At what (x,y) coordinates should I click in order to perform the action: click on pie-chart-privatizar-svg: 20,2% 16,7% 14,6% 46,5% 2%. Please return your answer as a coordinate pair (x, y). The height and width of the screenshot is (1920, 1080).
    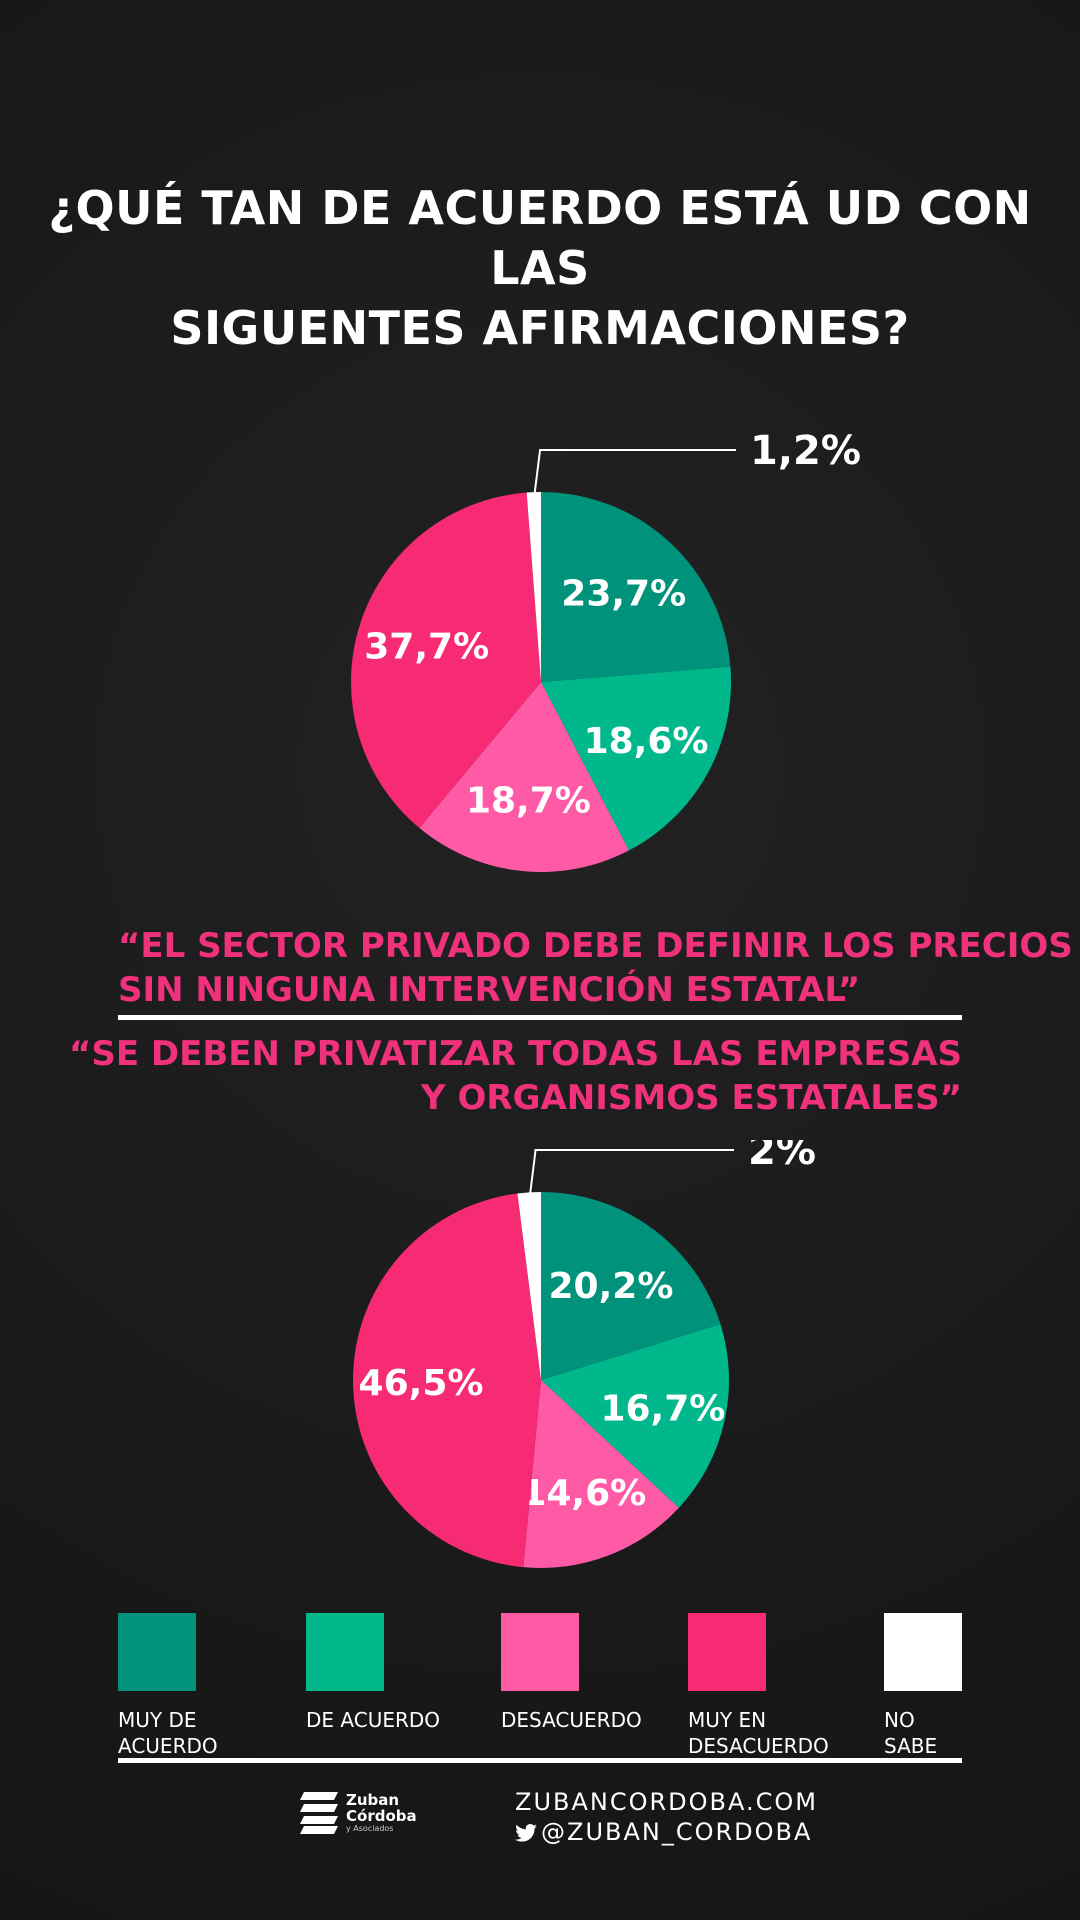
    Looking at the image, I should click on (584, 1354).